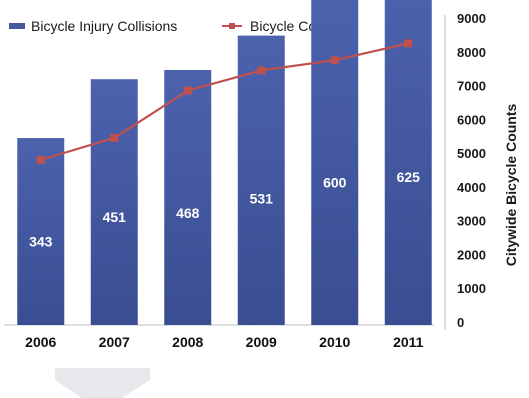  What do you see at coordinates (188, 213) in the screenshot?
I see `bar-label-2008: 468` at bounding box center [188, 213].